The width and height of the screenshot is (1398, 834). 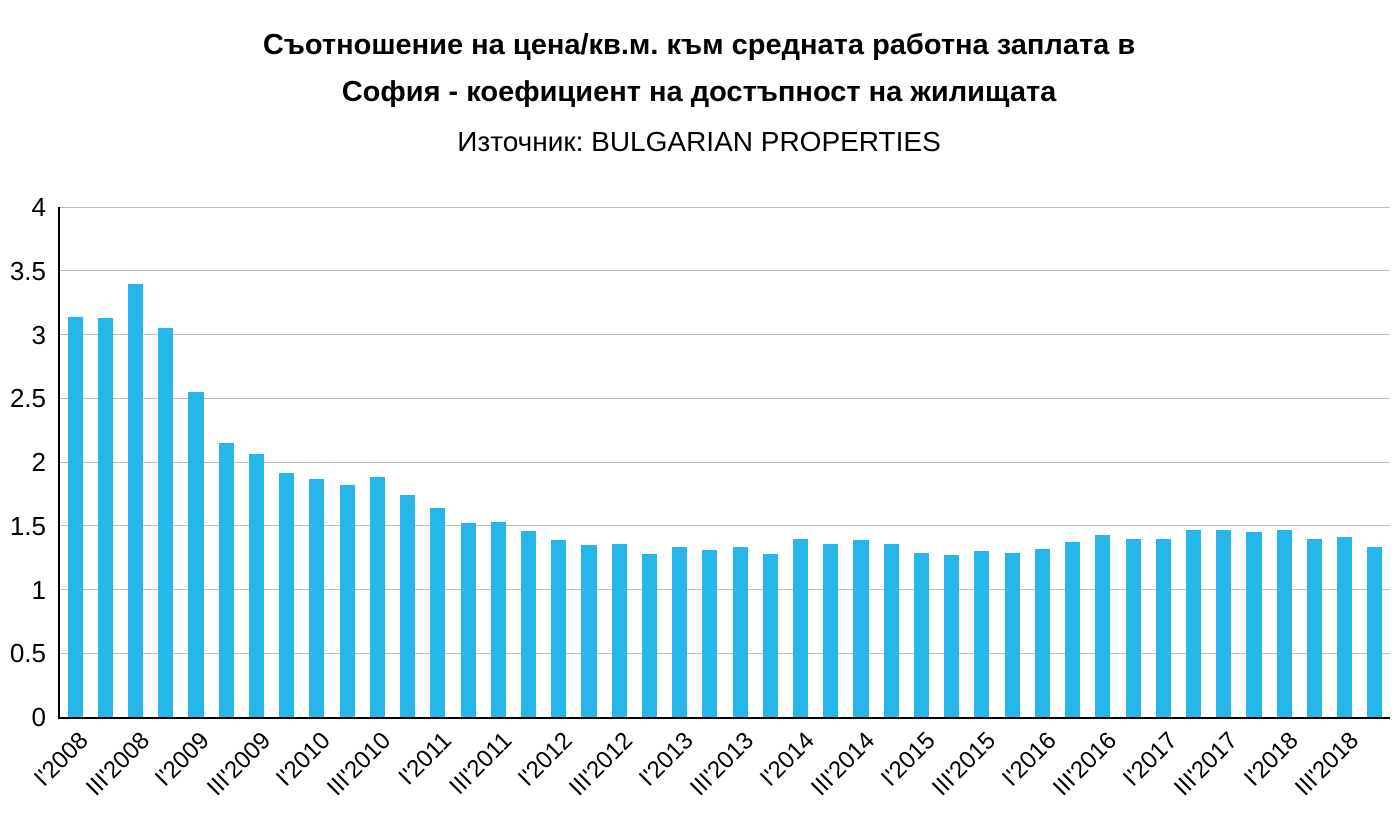 I want to click on bar-IV'2012, so click(x=649, y=635).